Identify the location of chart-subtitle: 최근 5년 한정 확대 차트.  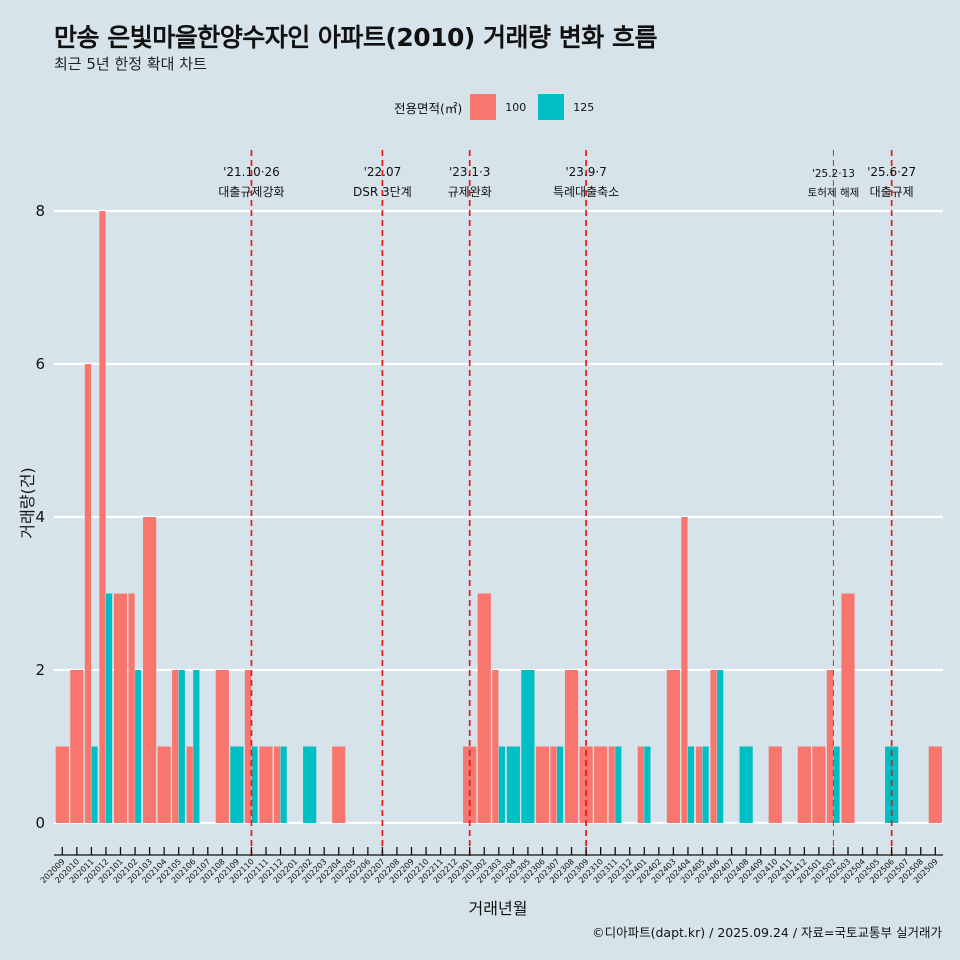
(130, 64).